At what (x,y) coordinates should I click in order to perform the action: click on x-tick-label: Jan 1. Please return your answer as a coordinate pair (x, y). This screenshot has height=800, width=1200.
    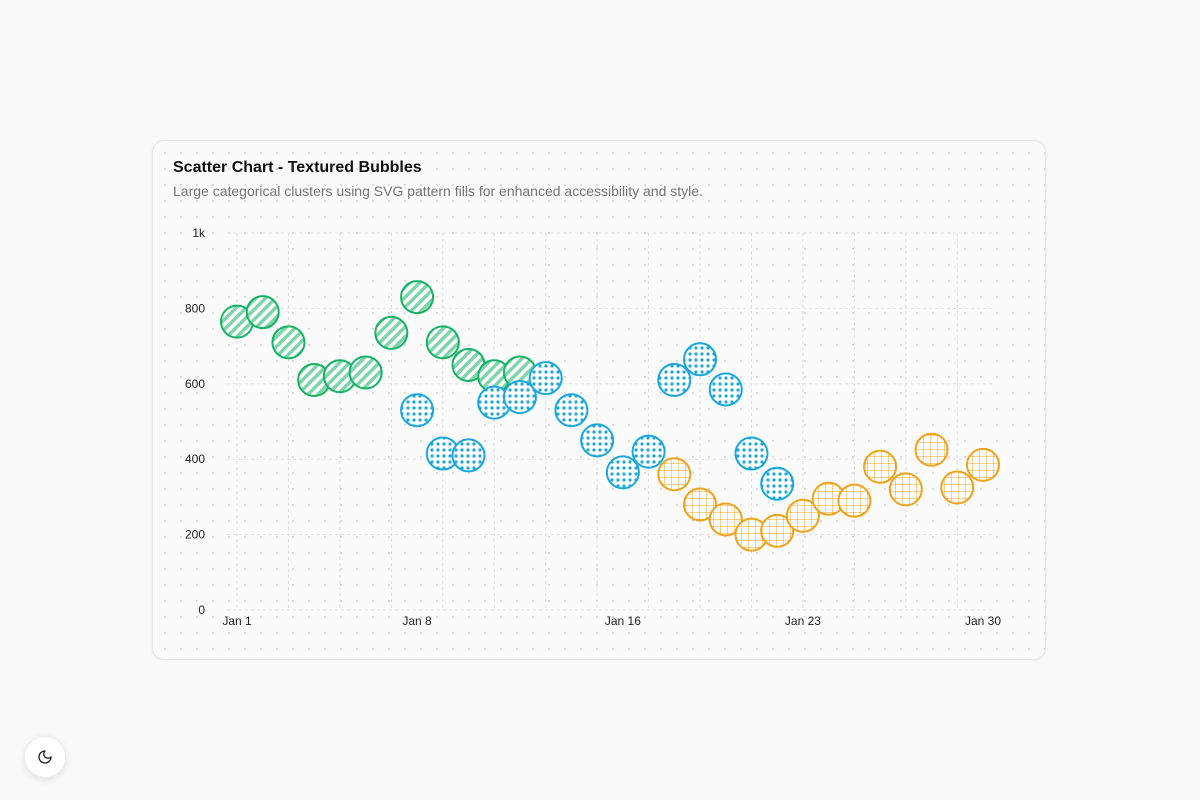
    Looking at the image, I should click on (237, 621).